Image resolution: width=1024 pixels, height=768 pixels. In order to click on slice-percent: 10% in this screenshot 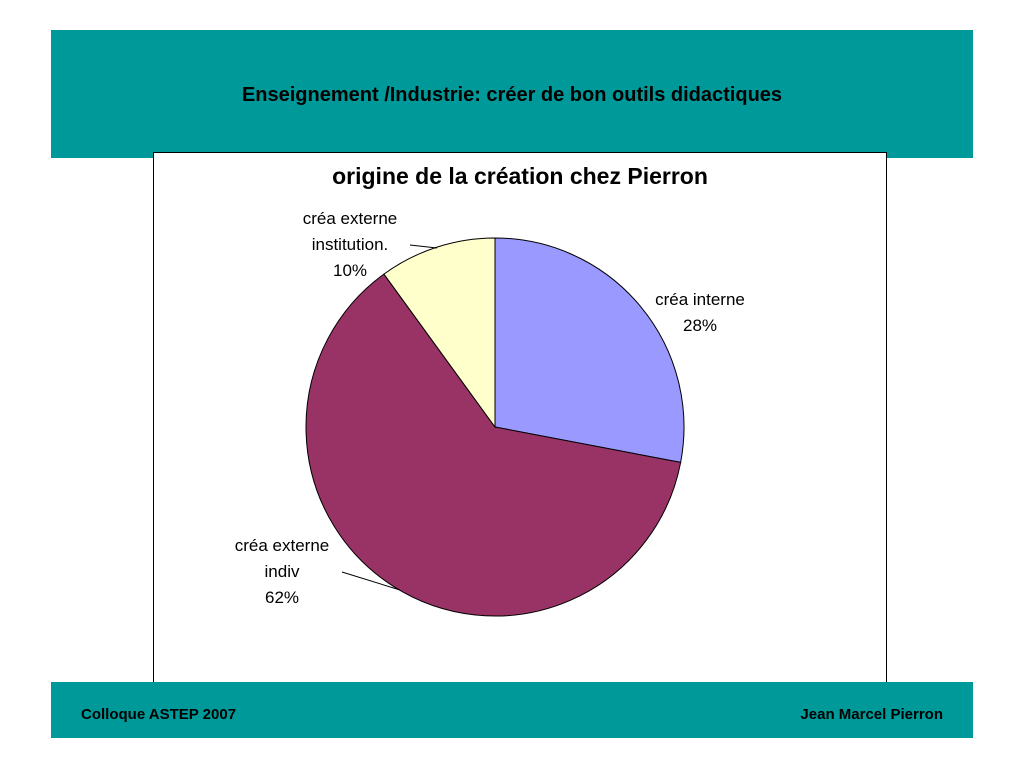, I will do `click(350, 270)`.